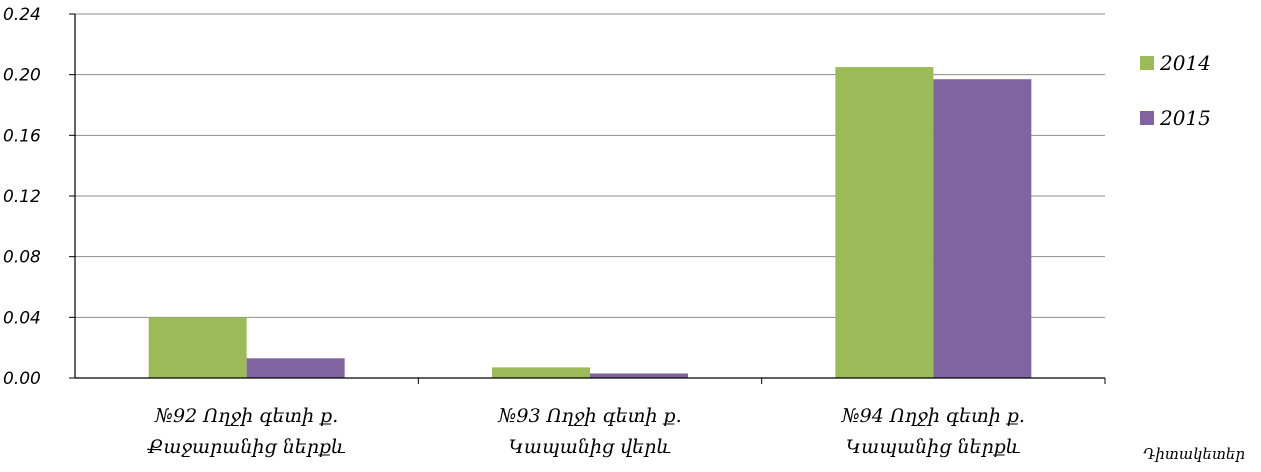 This screenshot has height=472, width=1261. I want to click on y-tick-label: 0.16, so click(22, 136).